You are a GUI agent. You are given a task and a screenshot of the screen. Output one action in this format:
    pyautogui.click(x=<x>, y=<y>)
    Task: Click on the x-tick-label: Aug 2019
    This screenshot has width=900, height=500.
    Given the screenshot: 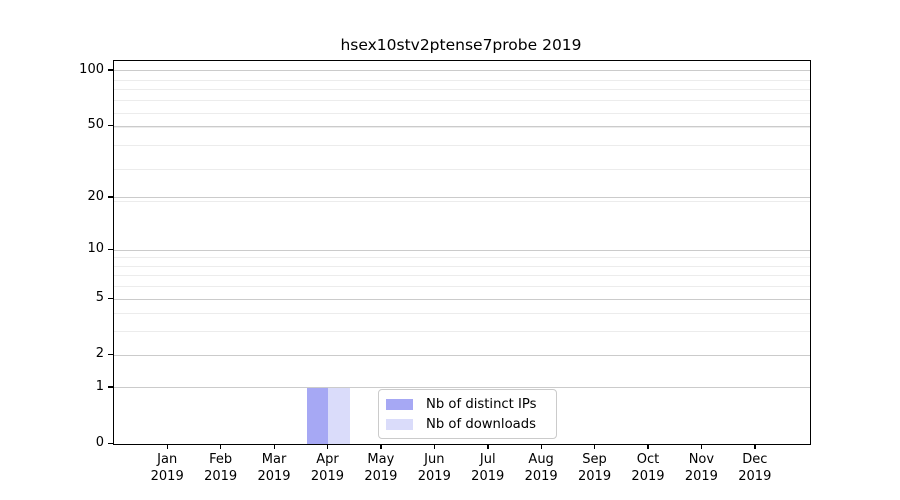 What is the action you would take?
    pyautogui.click(x=541, y=468)
    